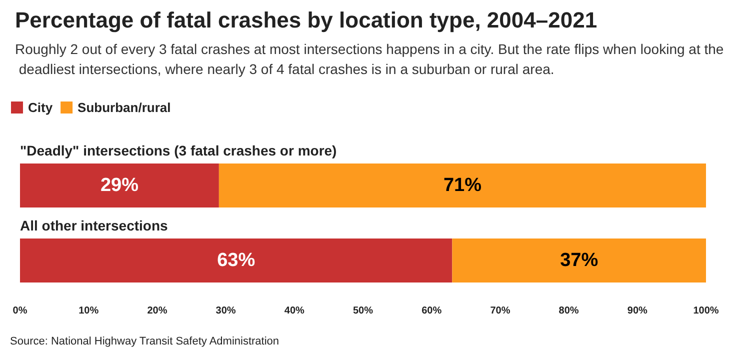 This screenshot has height=353, width=731. Describe the element at coordinates (462, 185) in the screenshot. I see `data-label: 71%` at that location.